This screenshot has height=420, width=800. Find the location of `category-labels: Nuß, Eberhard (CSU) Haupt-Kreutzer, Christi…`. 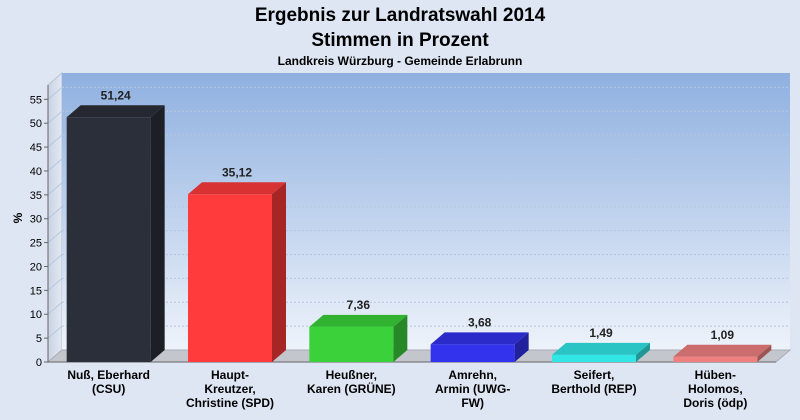

category-labels: Nuß, Eberhard (CSU) Haupt-Kreutzer, Christi… is located at coordinates (407, 389).